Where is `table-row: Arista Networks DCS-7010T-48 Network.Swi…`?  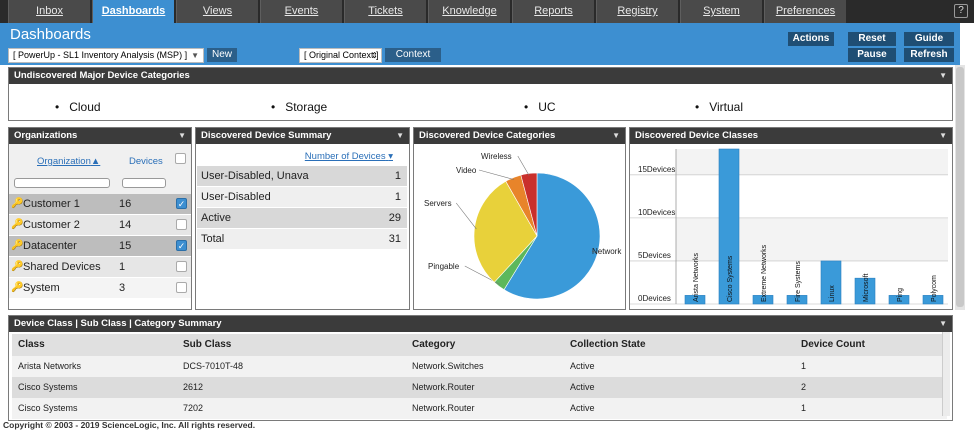 table-row: Arista Networks DCS-7010T-48 Network.Swi… is located at coordinates (479, 366).